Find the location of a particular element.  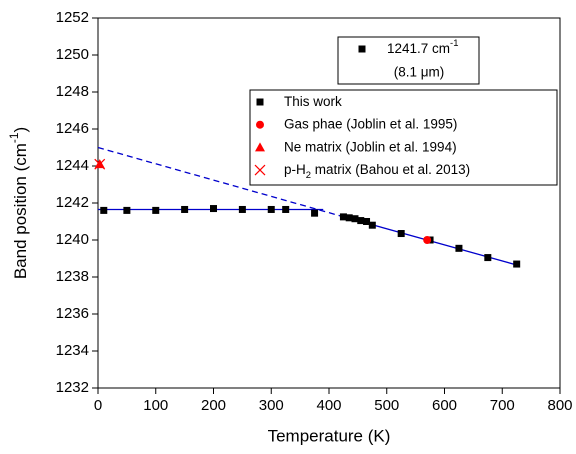

y-tick-label: 1252 is located at coordinates (72, 17).